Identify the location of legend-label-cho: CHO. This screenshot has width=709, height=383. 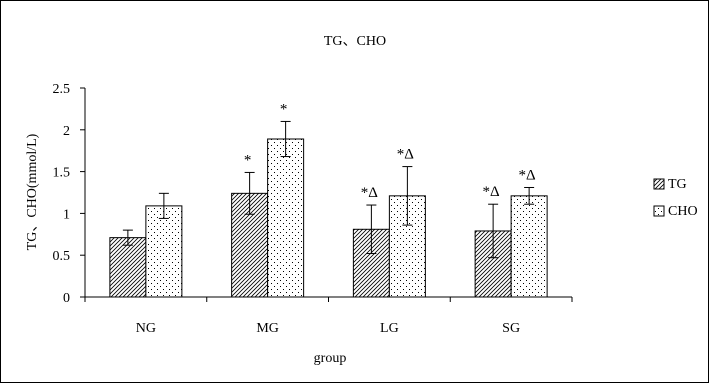
(683, 211).